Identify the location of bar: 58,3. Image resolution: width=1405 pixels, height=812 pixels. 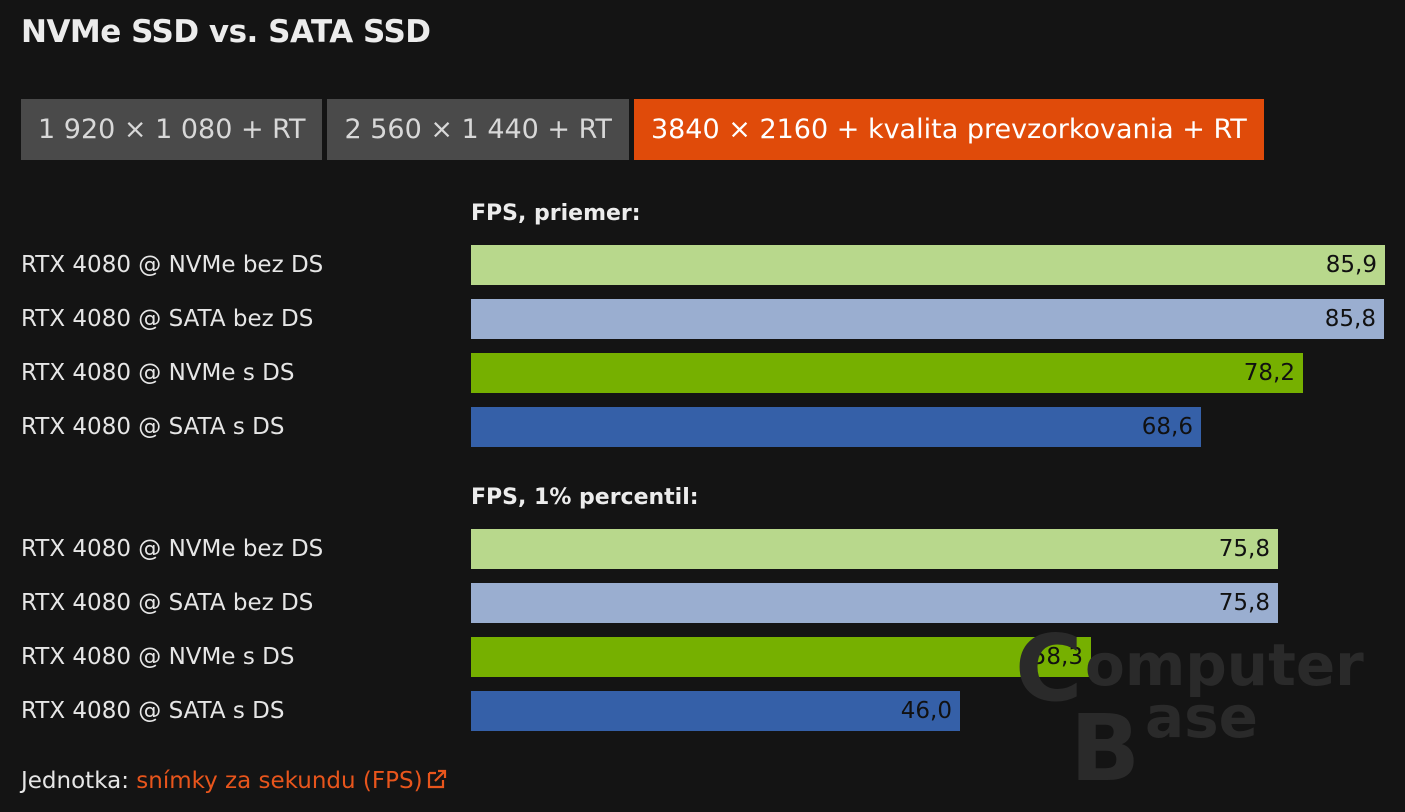
(781, 657).